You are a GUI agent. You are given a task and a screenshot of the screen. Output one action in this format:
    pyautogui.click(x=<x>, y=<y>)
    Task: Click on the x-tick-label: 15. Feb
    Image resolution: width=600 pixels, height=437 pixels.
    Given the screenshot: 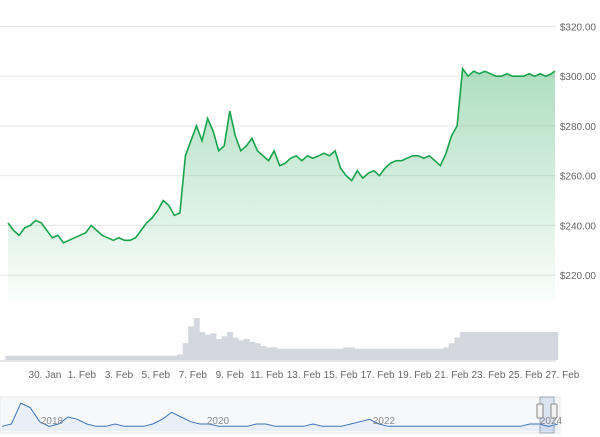 What is the action you would take?
    pyautogui.click(x=341, y=375)
    